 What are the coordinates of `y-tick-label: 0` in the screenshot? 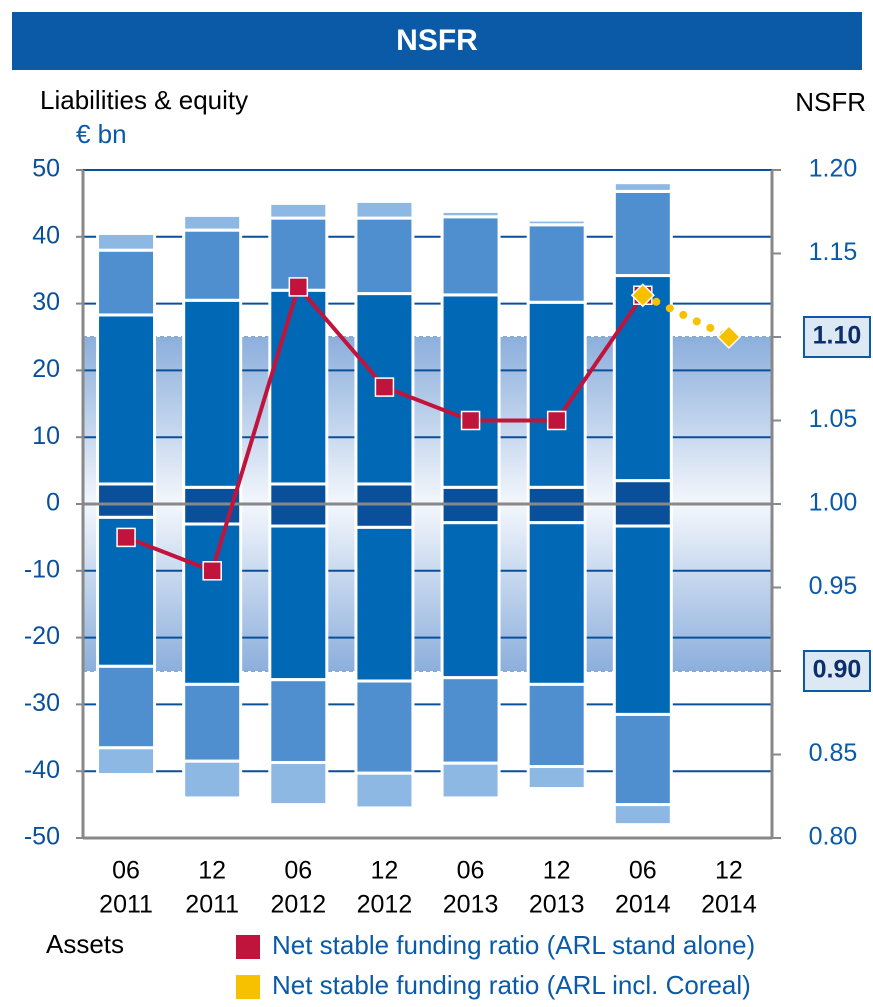 It's located at (53, 503).